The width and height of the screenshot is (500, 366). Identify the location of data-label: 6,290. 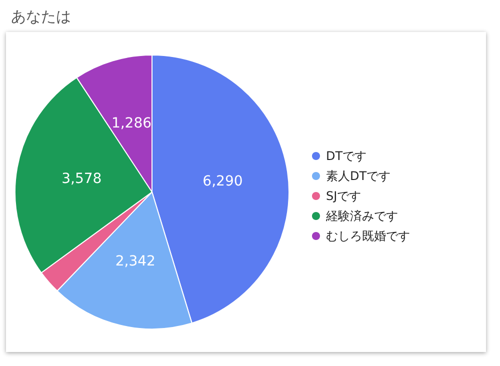
(222, 181).